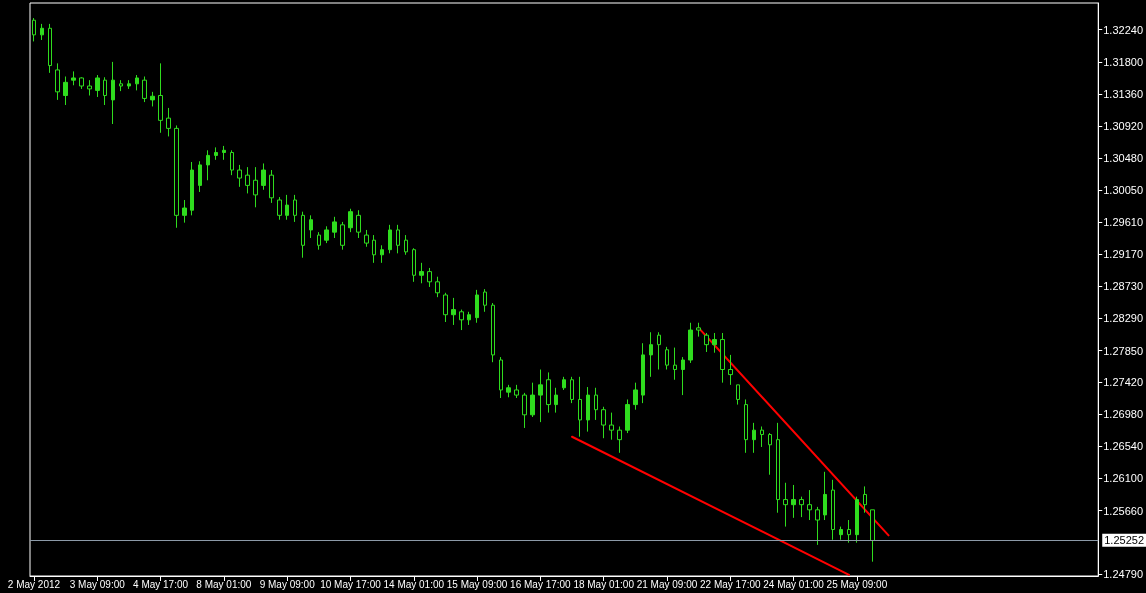  Describe the element at coordinates (224, 584) in the screenshot. I see `x-tick-label: 8 May 01:00` at that location.